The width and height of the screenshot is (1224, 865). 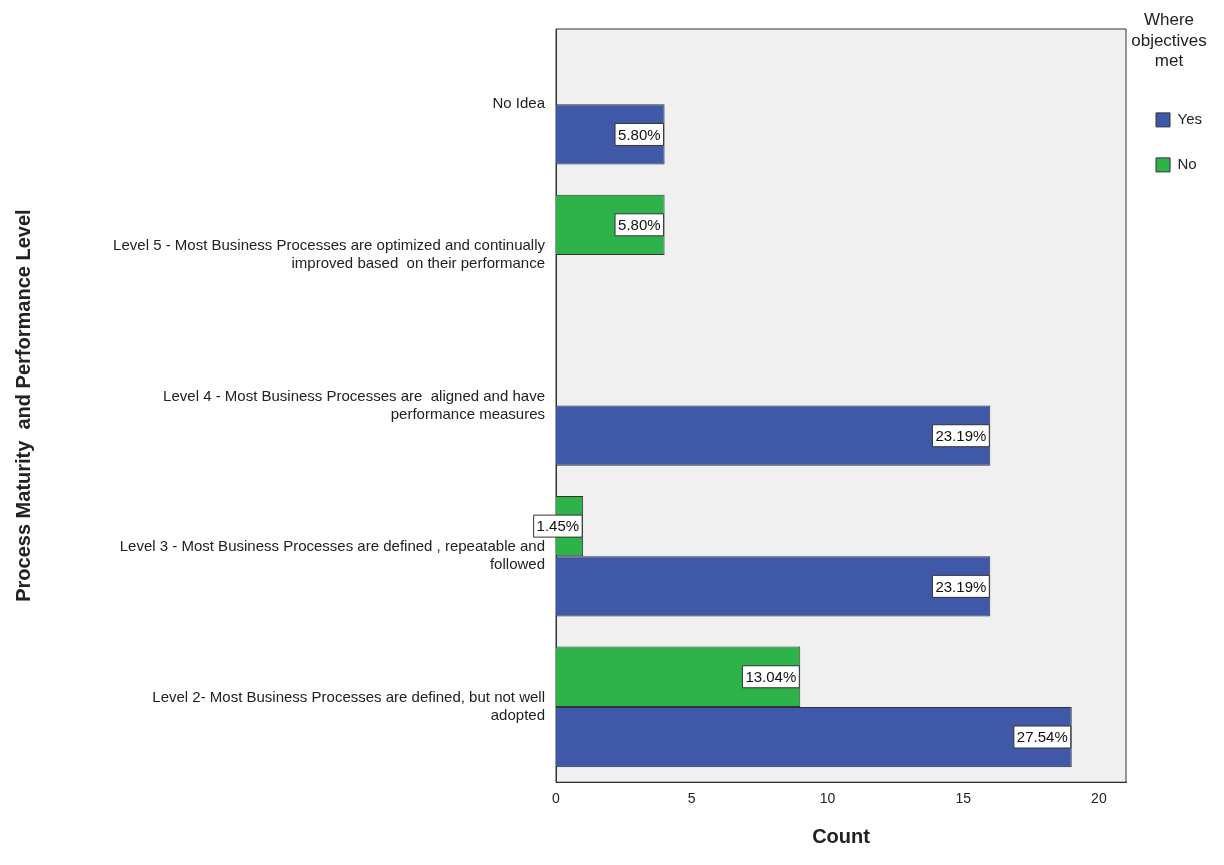 What do you see at coordinates (332, 555) in the screenshot?
I see `y-tick-label: Level 3 - Most Business Processes are defined , repeatable and followed` at bounding box center [332, 555].